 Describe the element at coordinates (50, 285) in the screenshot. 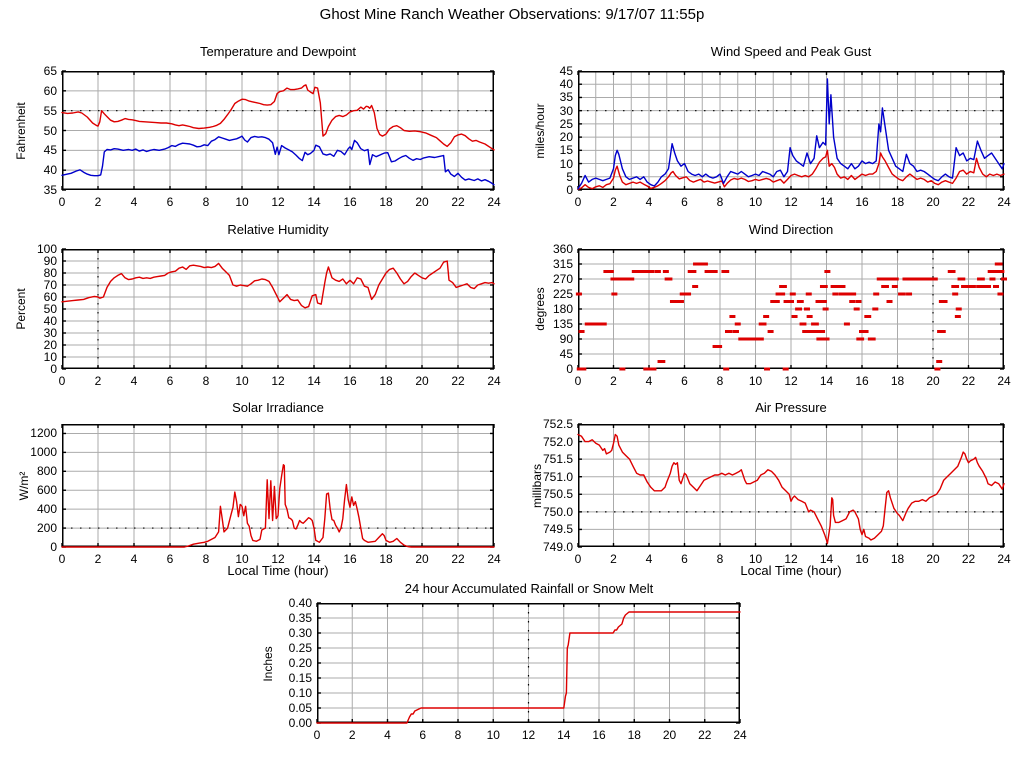

I see `y-tick-label: 70` at that location.